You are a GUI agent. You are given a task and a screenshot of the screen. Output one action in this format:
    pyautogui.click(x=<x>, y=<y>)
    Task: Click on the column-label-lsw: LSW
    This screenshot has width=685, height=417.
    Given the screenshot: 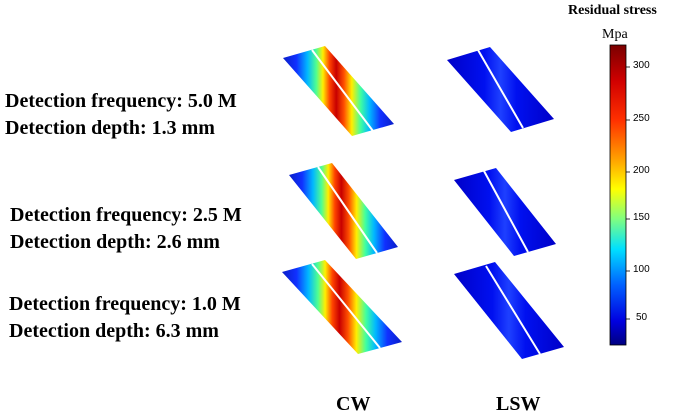 What is the action you would take?
    pyautogui.click(x=518, y=404)
    